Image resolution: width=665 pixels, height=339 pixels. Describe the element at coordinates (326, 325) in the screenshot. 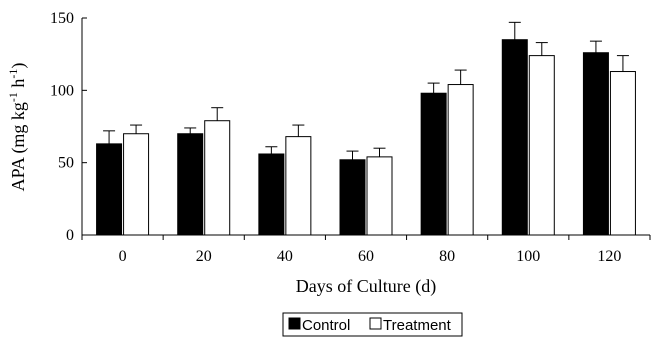

I see `legend-label-control: Control` at that location.